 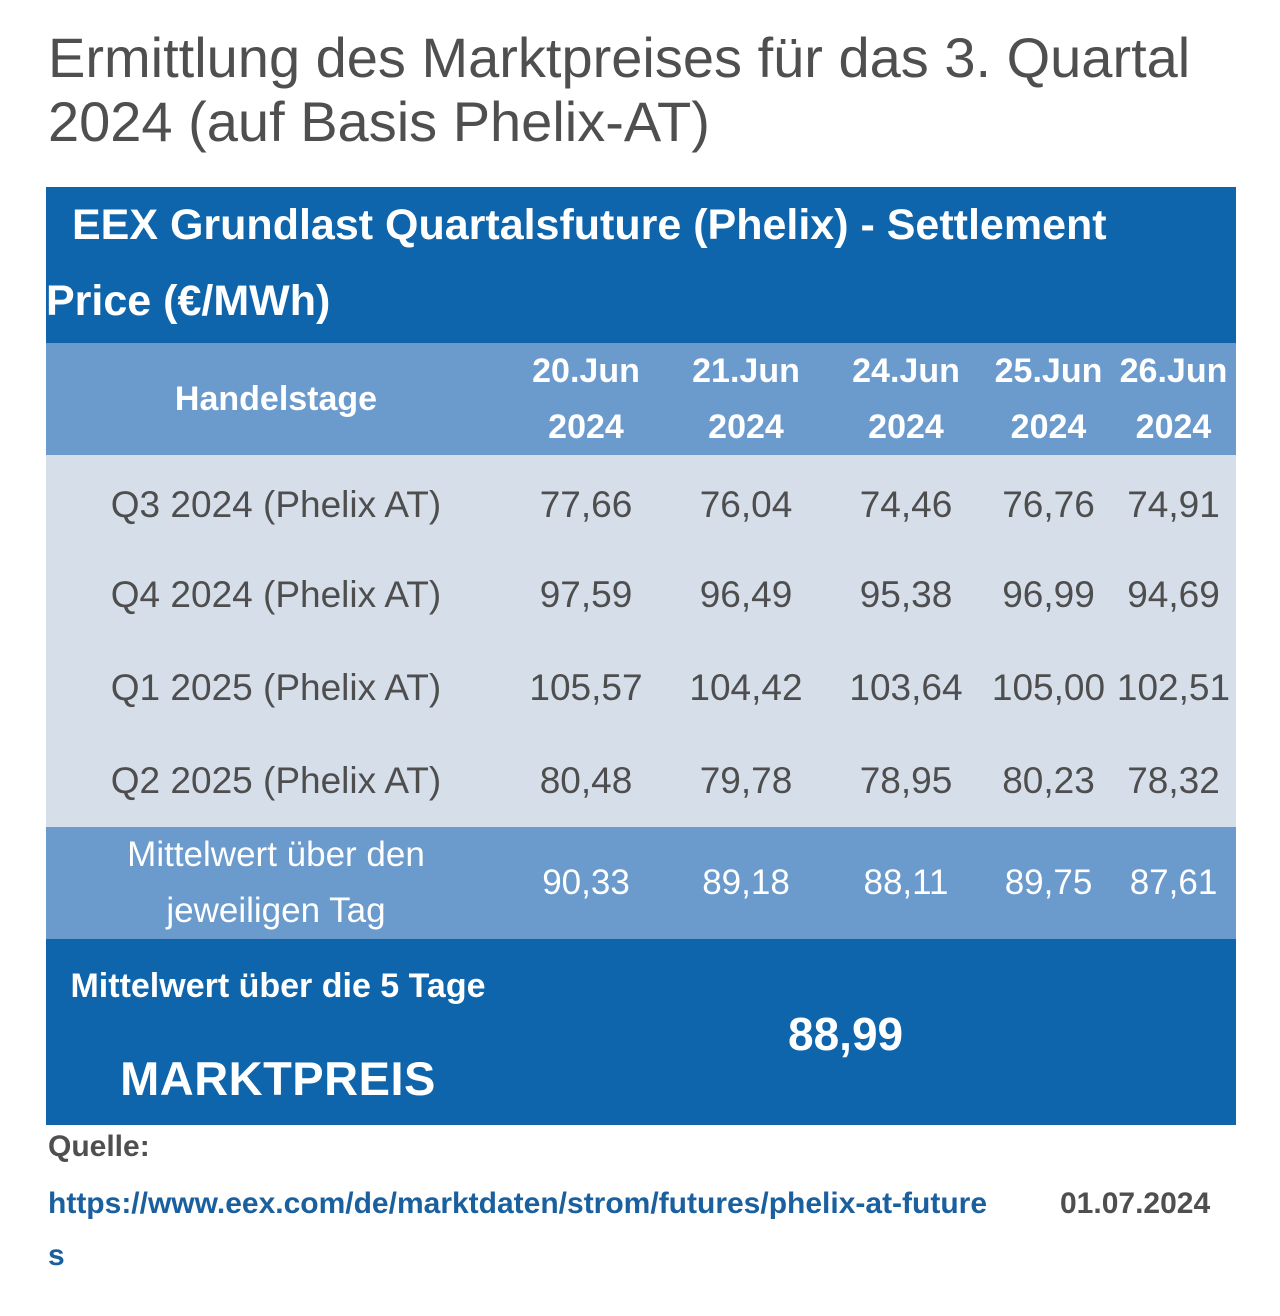 What do you see at coordinates (1173, 687) in the screenshot?
I see `price-cell: 102,51` at bounding box center [1173, 687].